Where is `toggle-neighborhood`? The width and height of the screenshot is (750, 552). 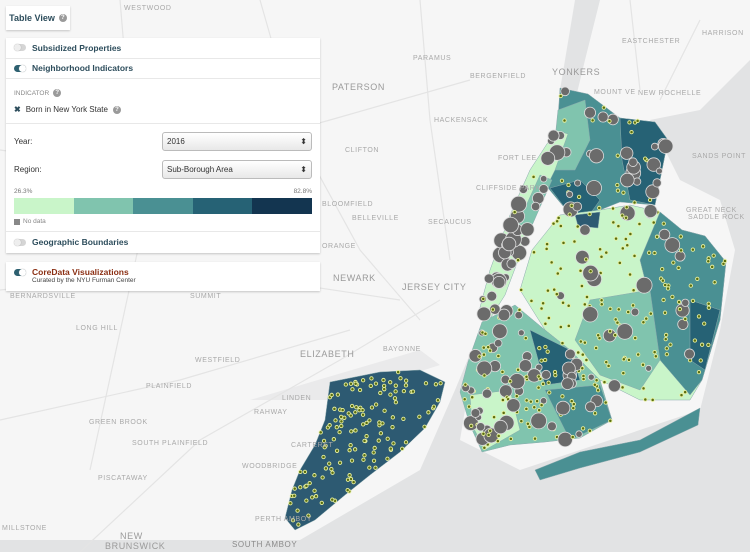
toggle-neighborhood is located at coordinates (20, 68).